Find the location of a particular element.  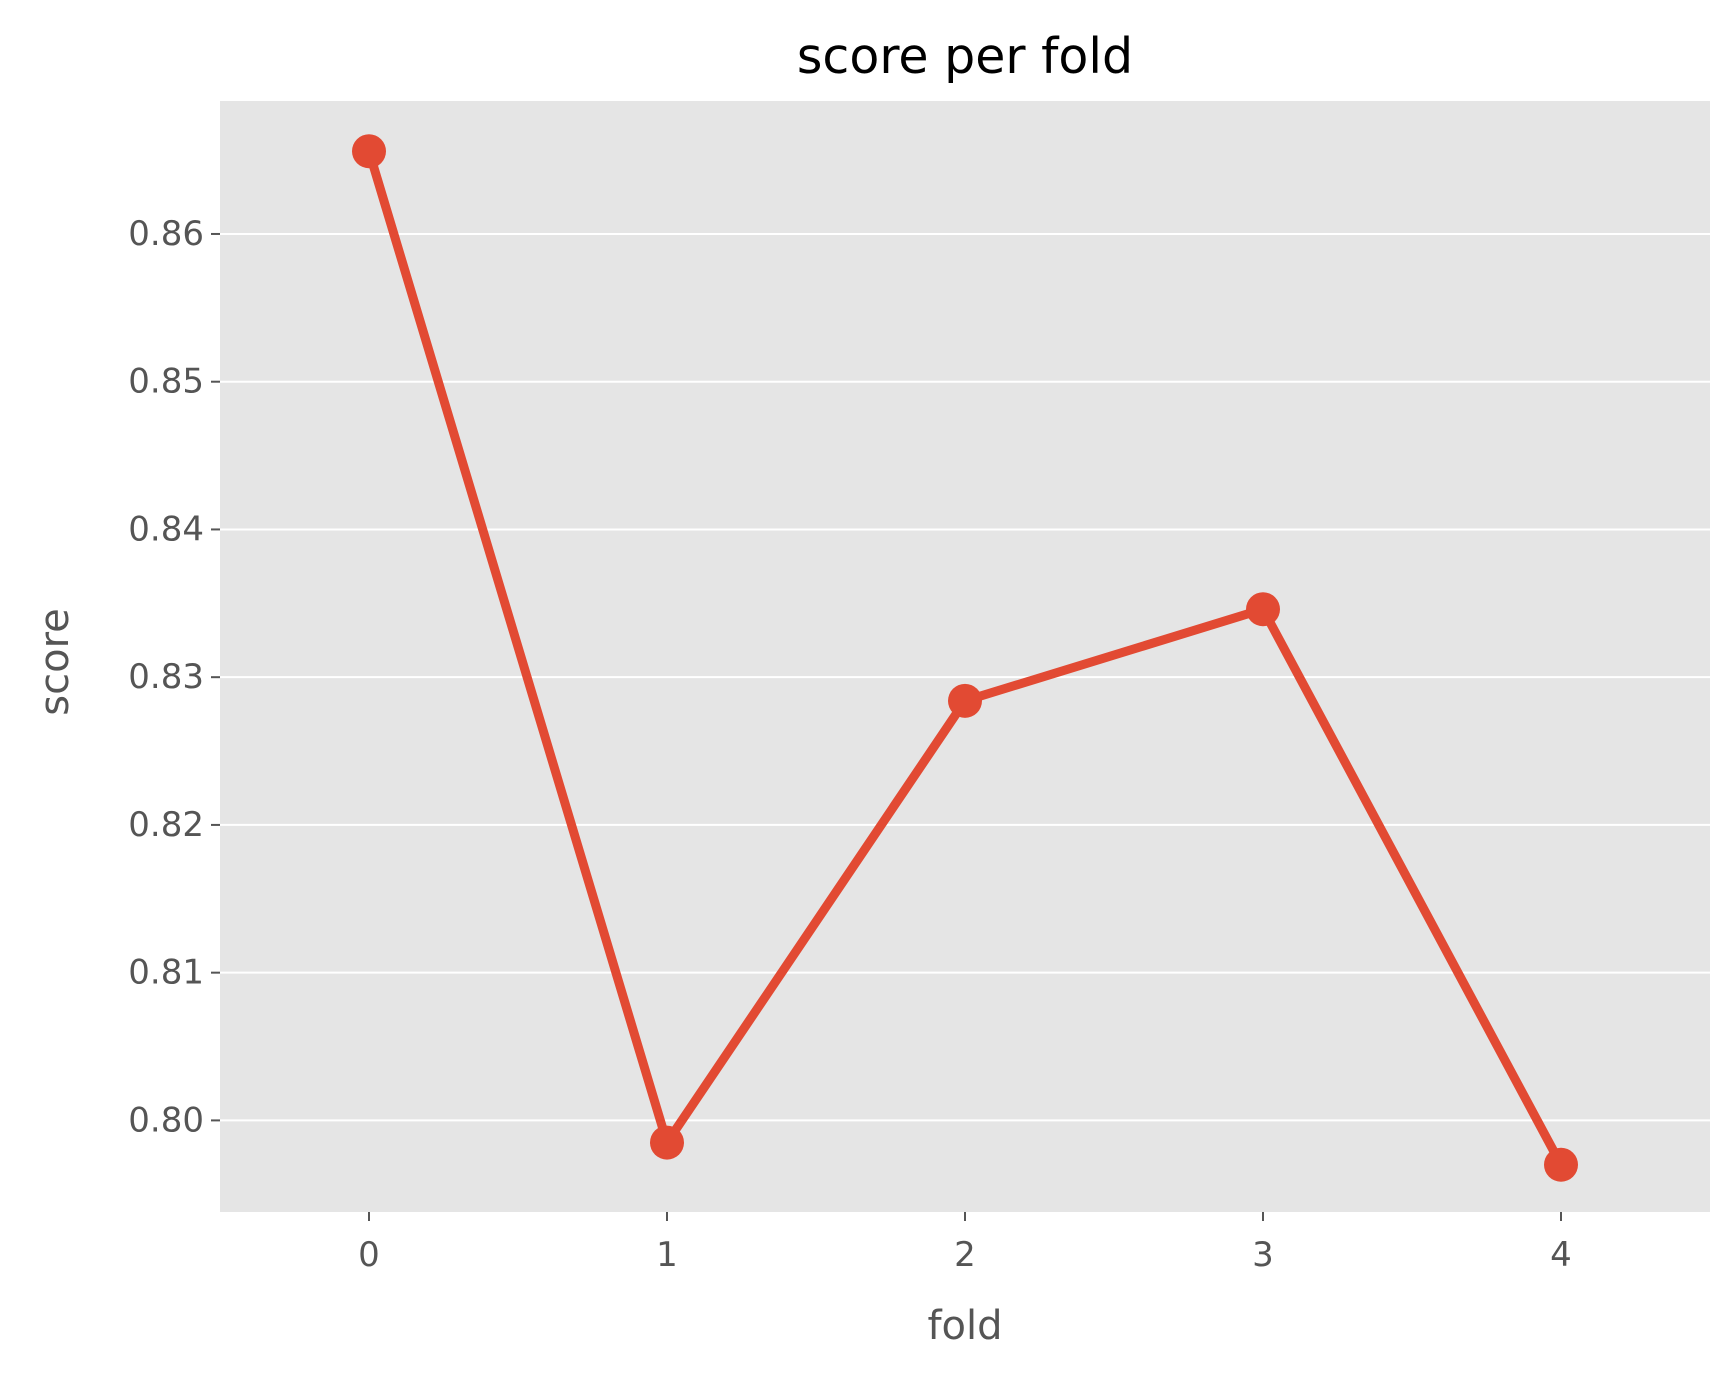

x-axis: 0 1 2 3 4 is located at coordinates (965, 1243).